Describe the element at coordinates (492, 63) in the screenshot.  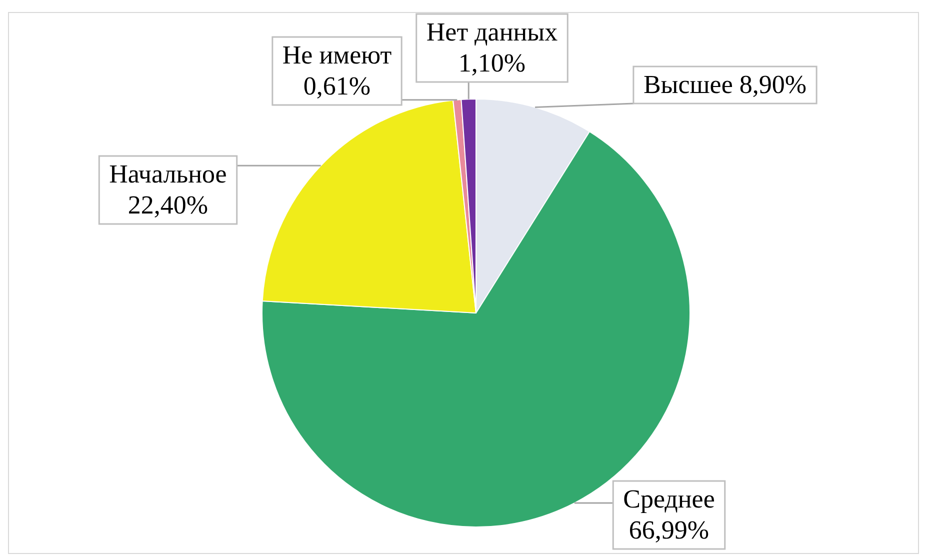
I see `data-label: 1,10%` at that location.